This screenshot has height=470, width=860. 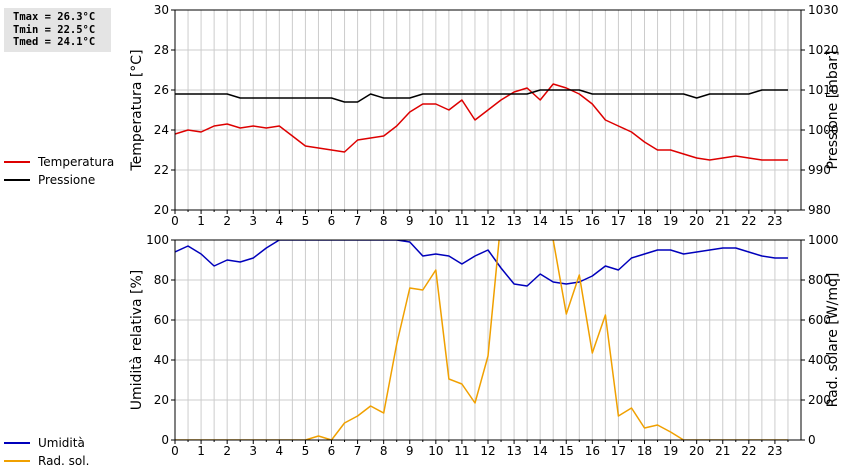 I want to click on chart1-ytick-label: 30, so click(x=161, y=10).